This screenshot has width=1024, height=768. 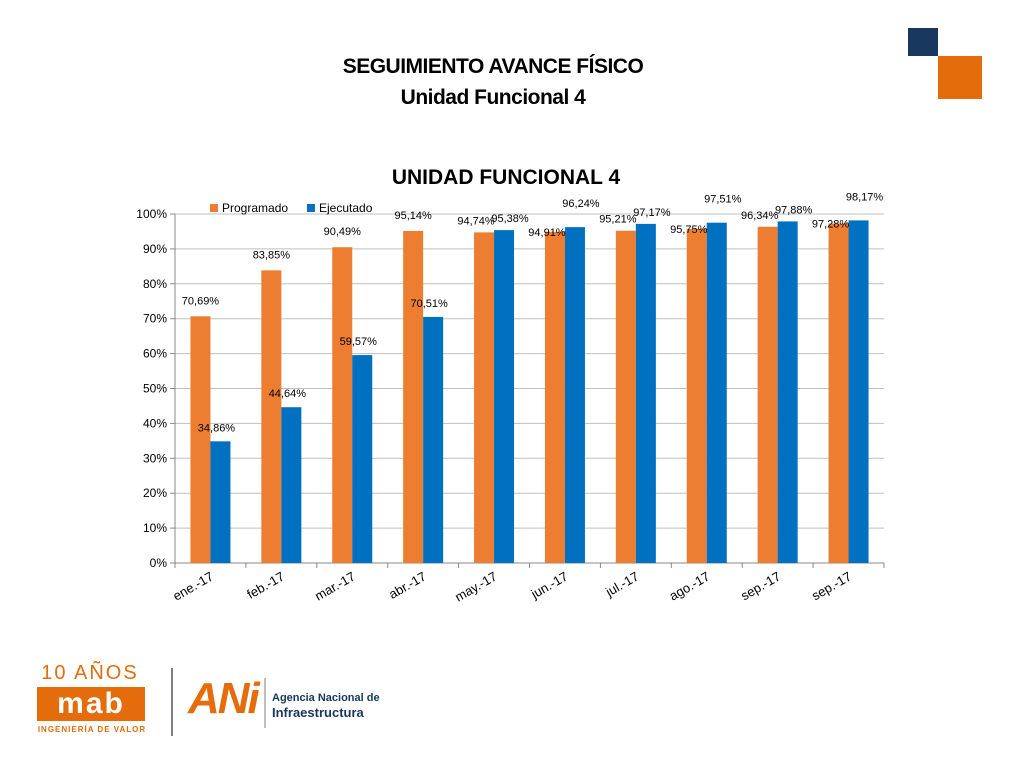 What do you see at coordinates (923, 42) in the screenshot?
I see `decor-square-navy` at bounding box center [923, 42].